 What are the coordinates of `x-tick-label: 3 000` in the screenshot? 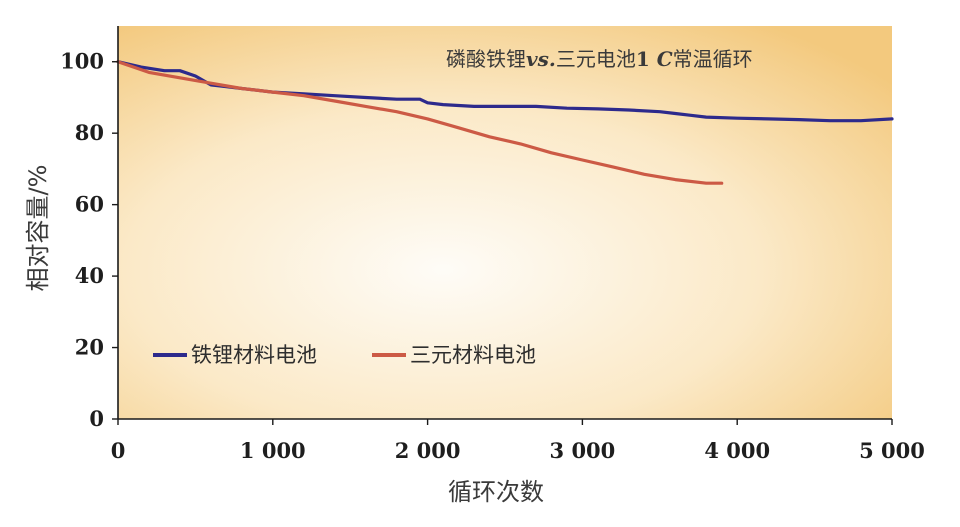 It's located at (583, 450).